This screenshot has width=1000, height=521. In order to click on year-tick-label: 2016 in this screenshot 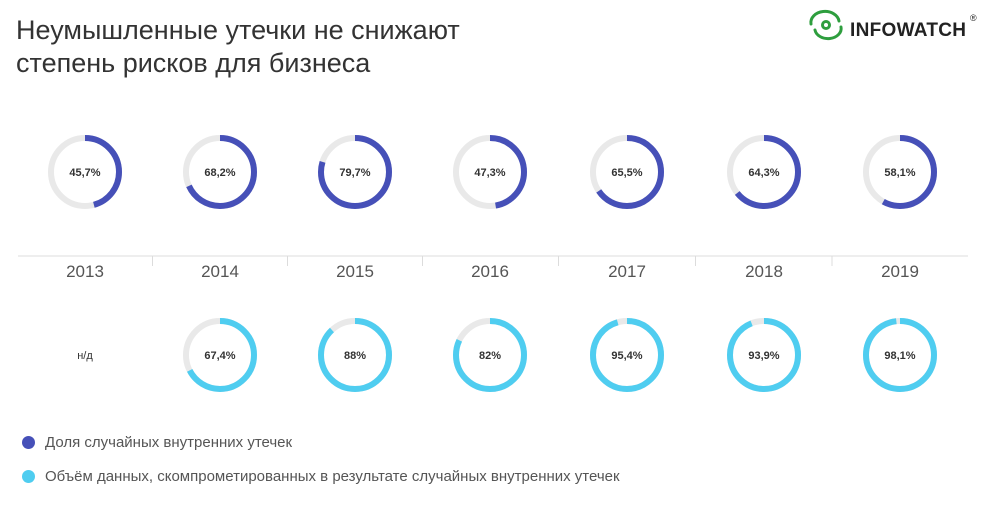, I will do `click(490, 271)`.